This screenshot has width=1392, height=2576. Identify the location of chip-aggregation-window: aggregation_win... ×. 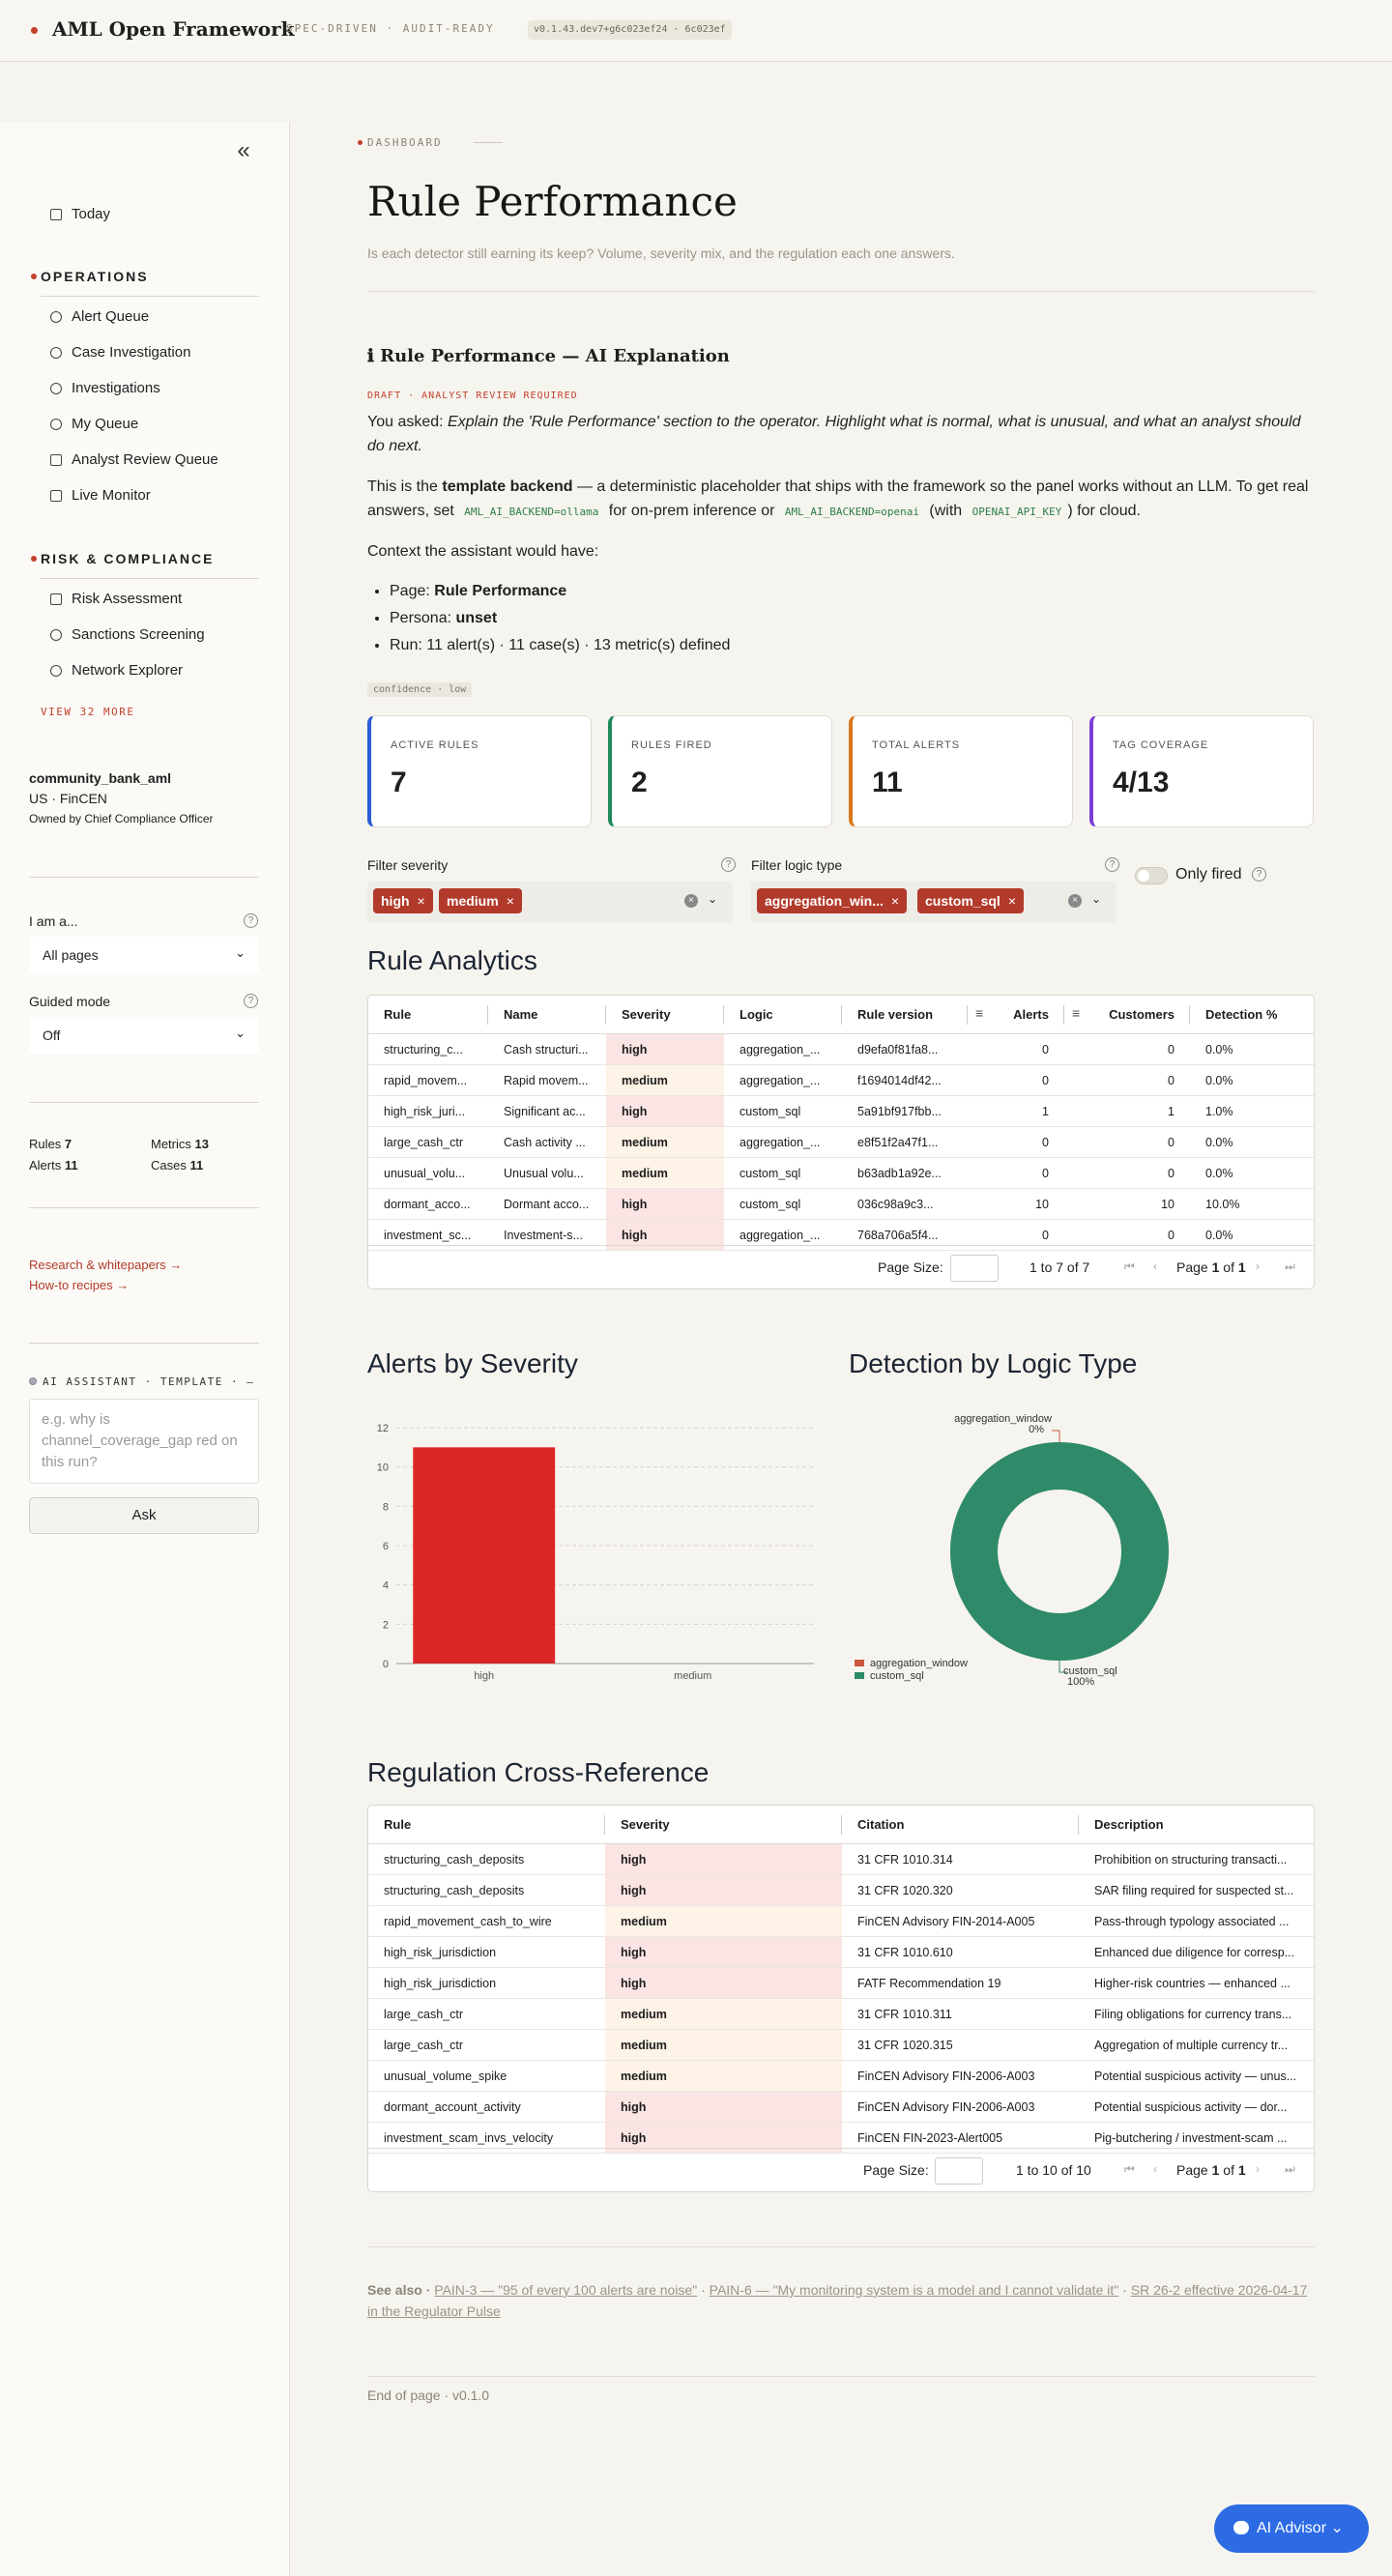
(832, 900).